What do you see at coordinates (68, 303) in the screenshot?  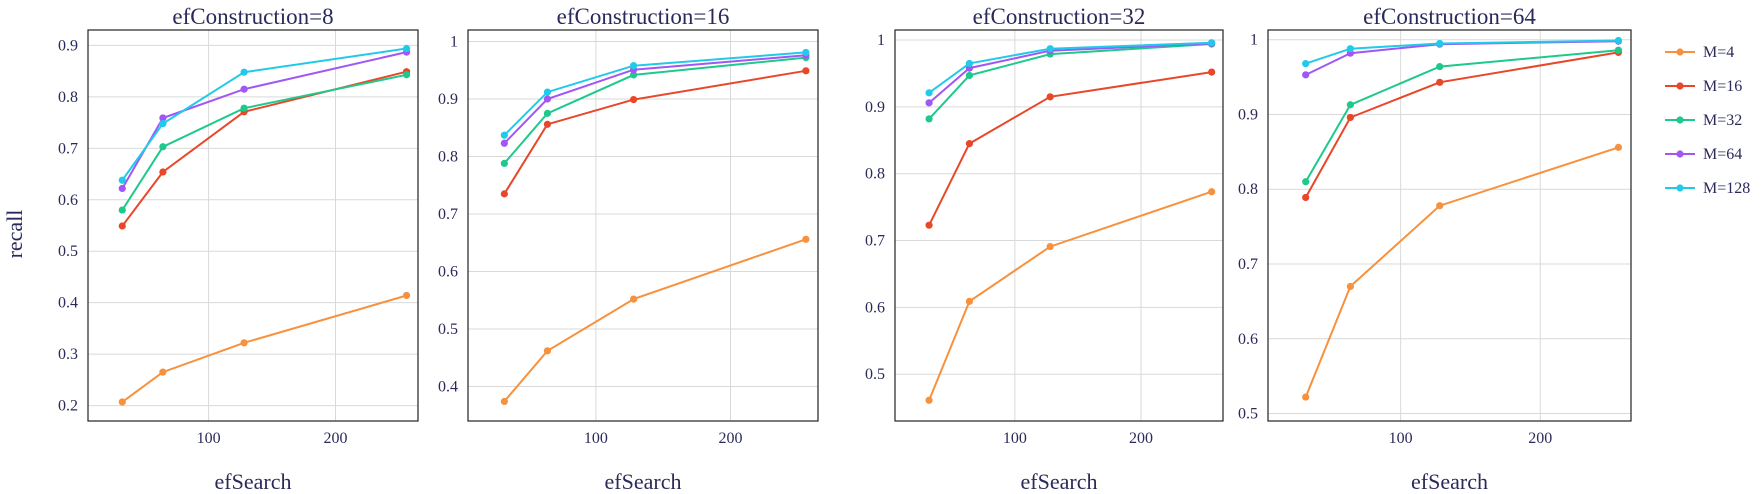 I see `y-tick-label: 0.4` at bounding box center [68, 303].